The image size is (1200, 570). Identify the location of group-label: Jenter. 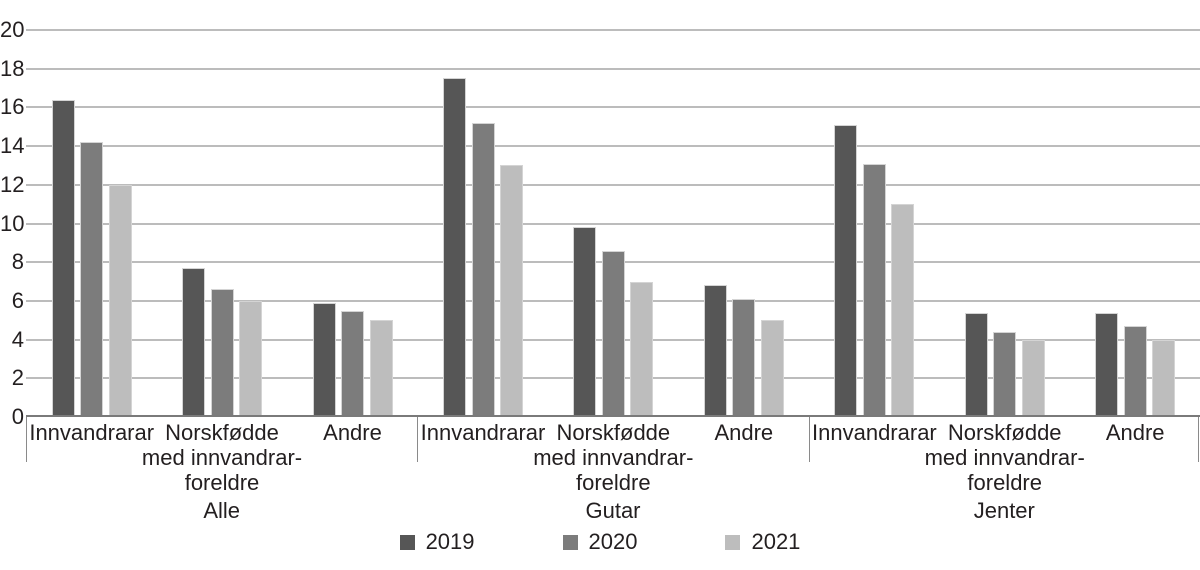
(1004, 510).